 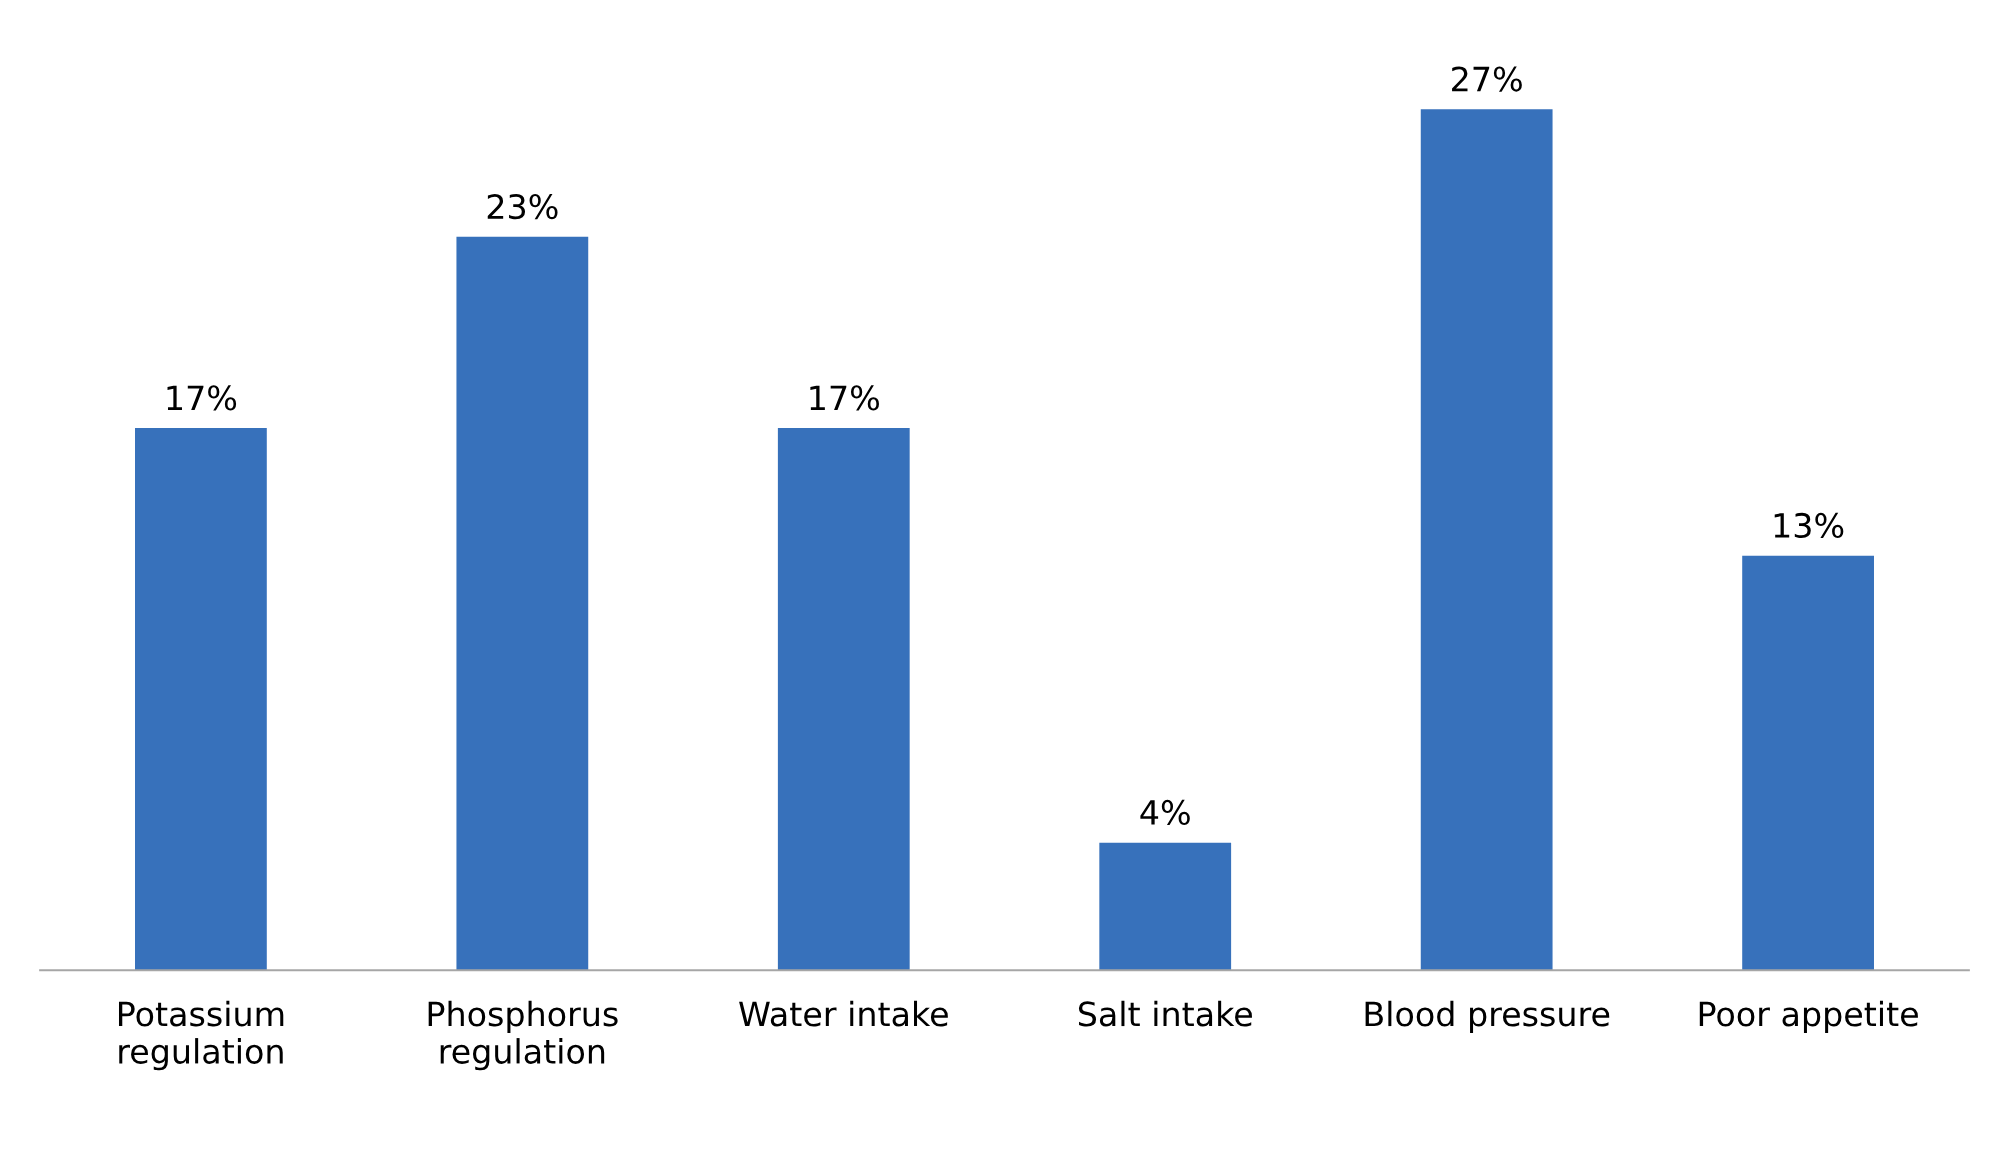 I want to click on x-tick-label: Salt intake, so click(x=1165, y=1013).